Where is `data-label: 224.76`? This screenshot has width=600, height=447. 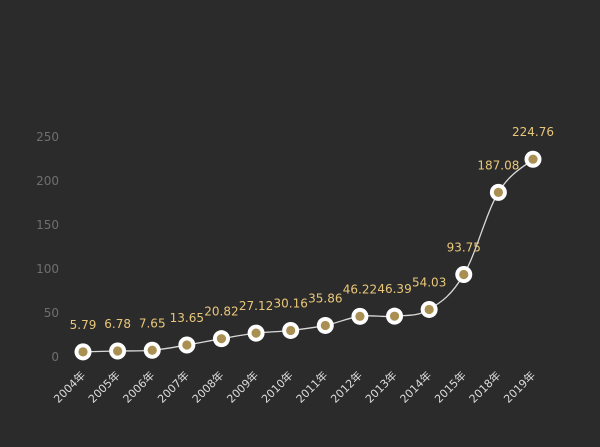
data-label: 224.76 is located at coordinates (533, 132).